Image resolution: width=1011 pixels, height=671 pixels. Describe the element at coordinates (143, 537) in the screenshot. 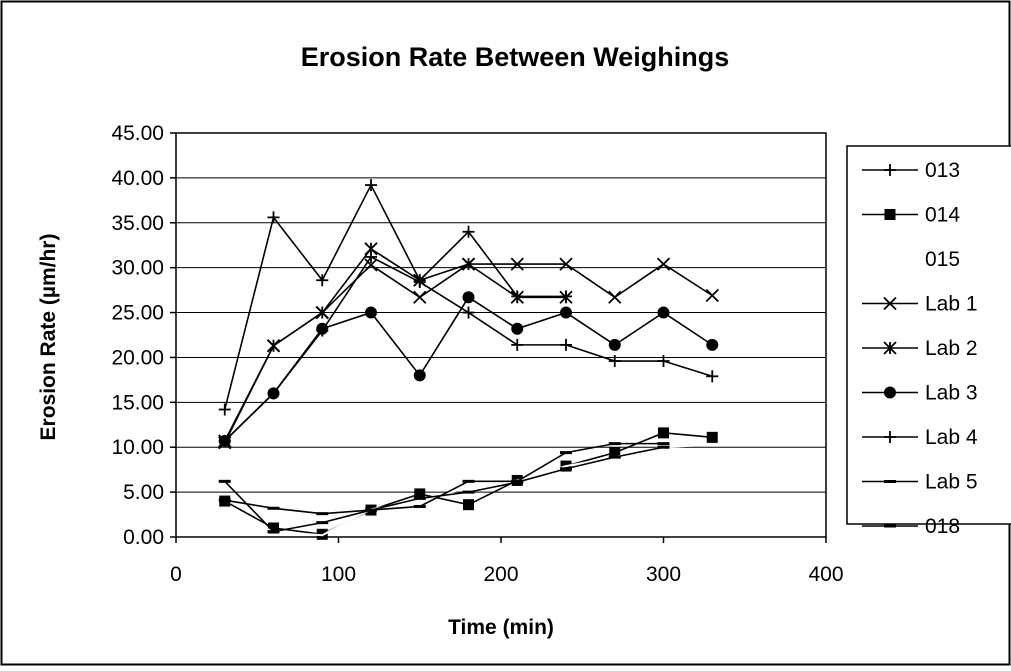

I see `y-tick-label: 0.00` at that location.